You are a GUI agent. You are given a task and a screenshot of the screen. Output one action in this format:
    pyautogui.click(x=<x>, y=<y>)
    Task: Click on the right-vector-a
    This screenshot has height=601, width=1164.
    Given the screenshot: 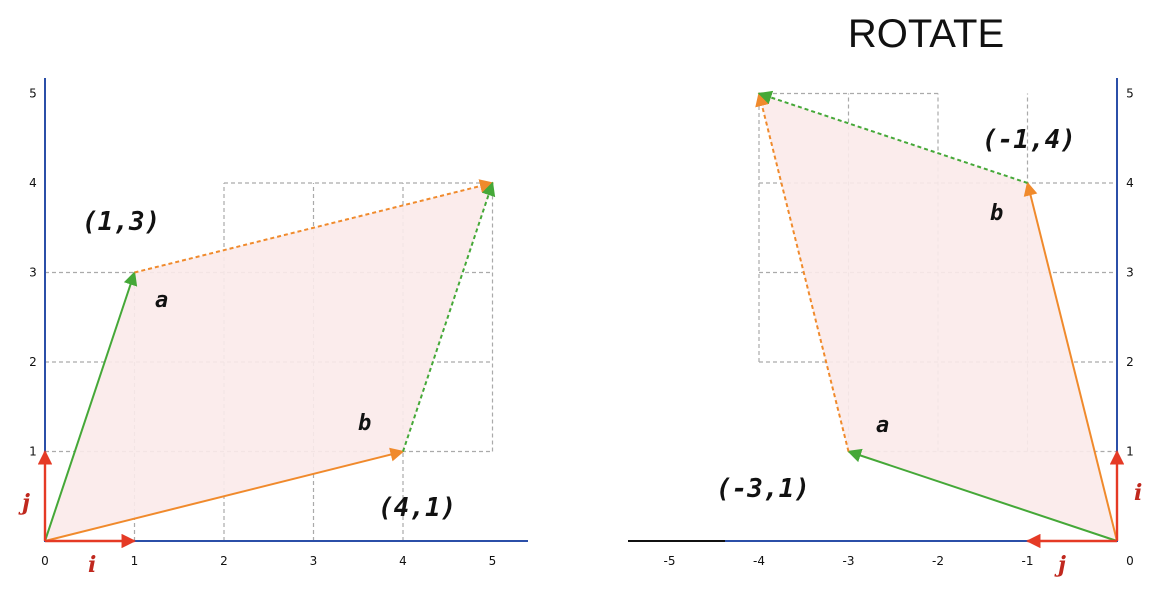 What is the action you would take?
    pyautogui.click(x=982, y=495)
    